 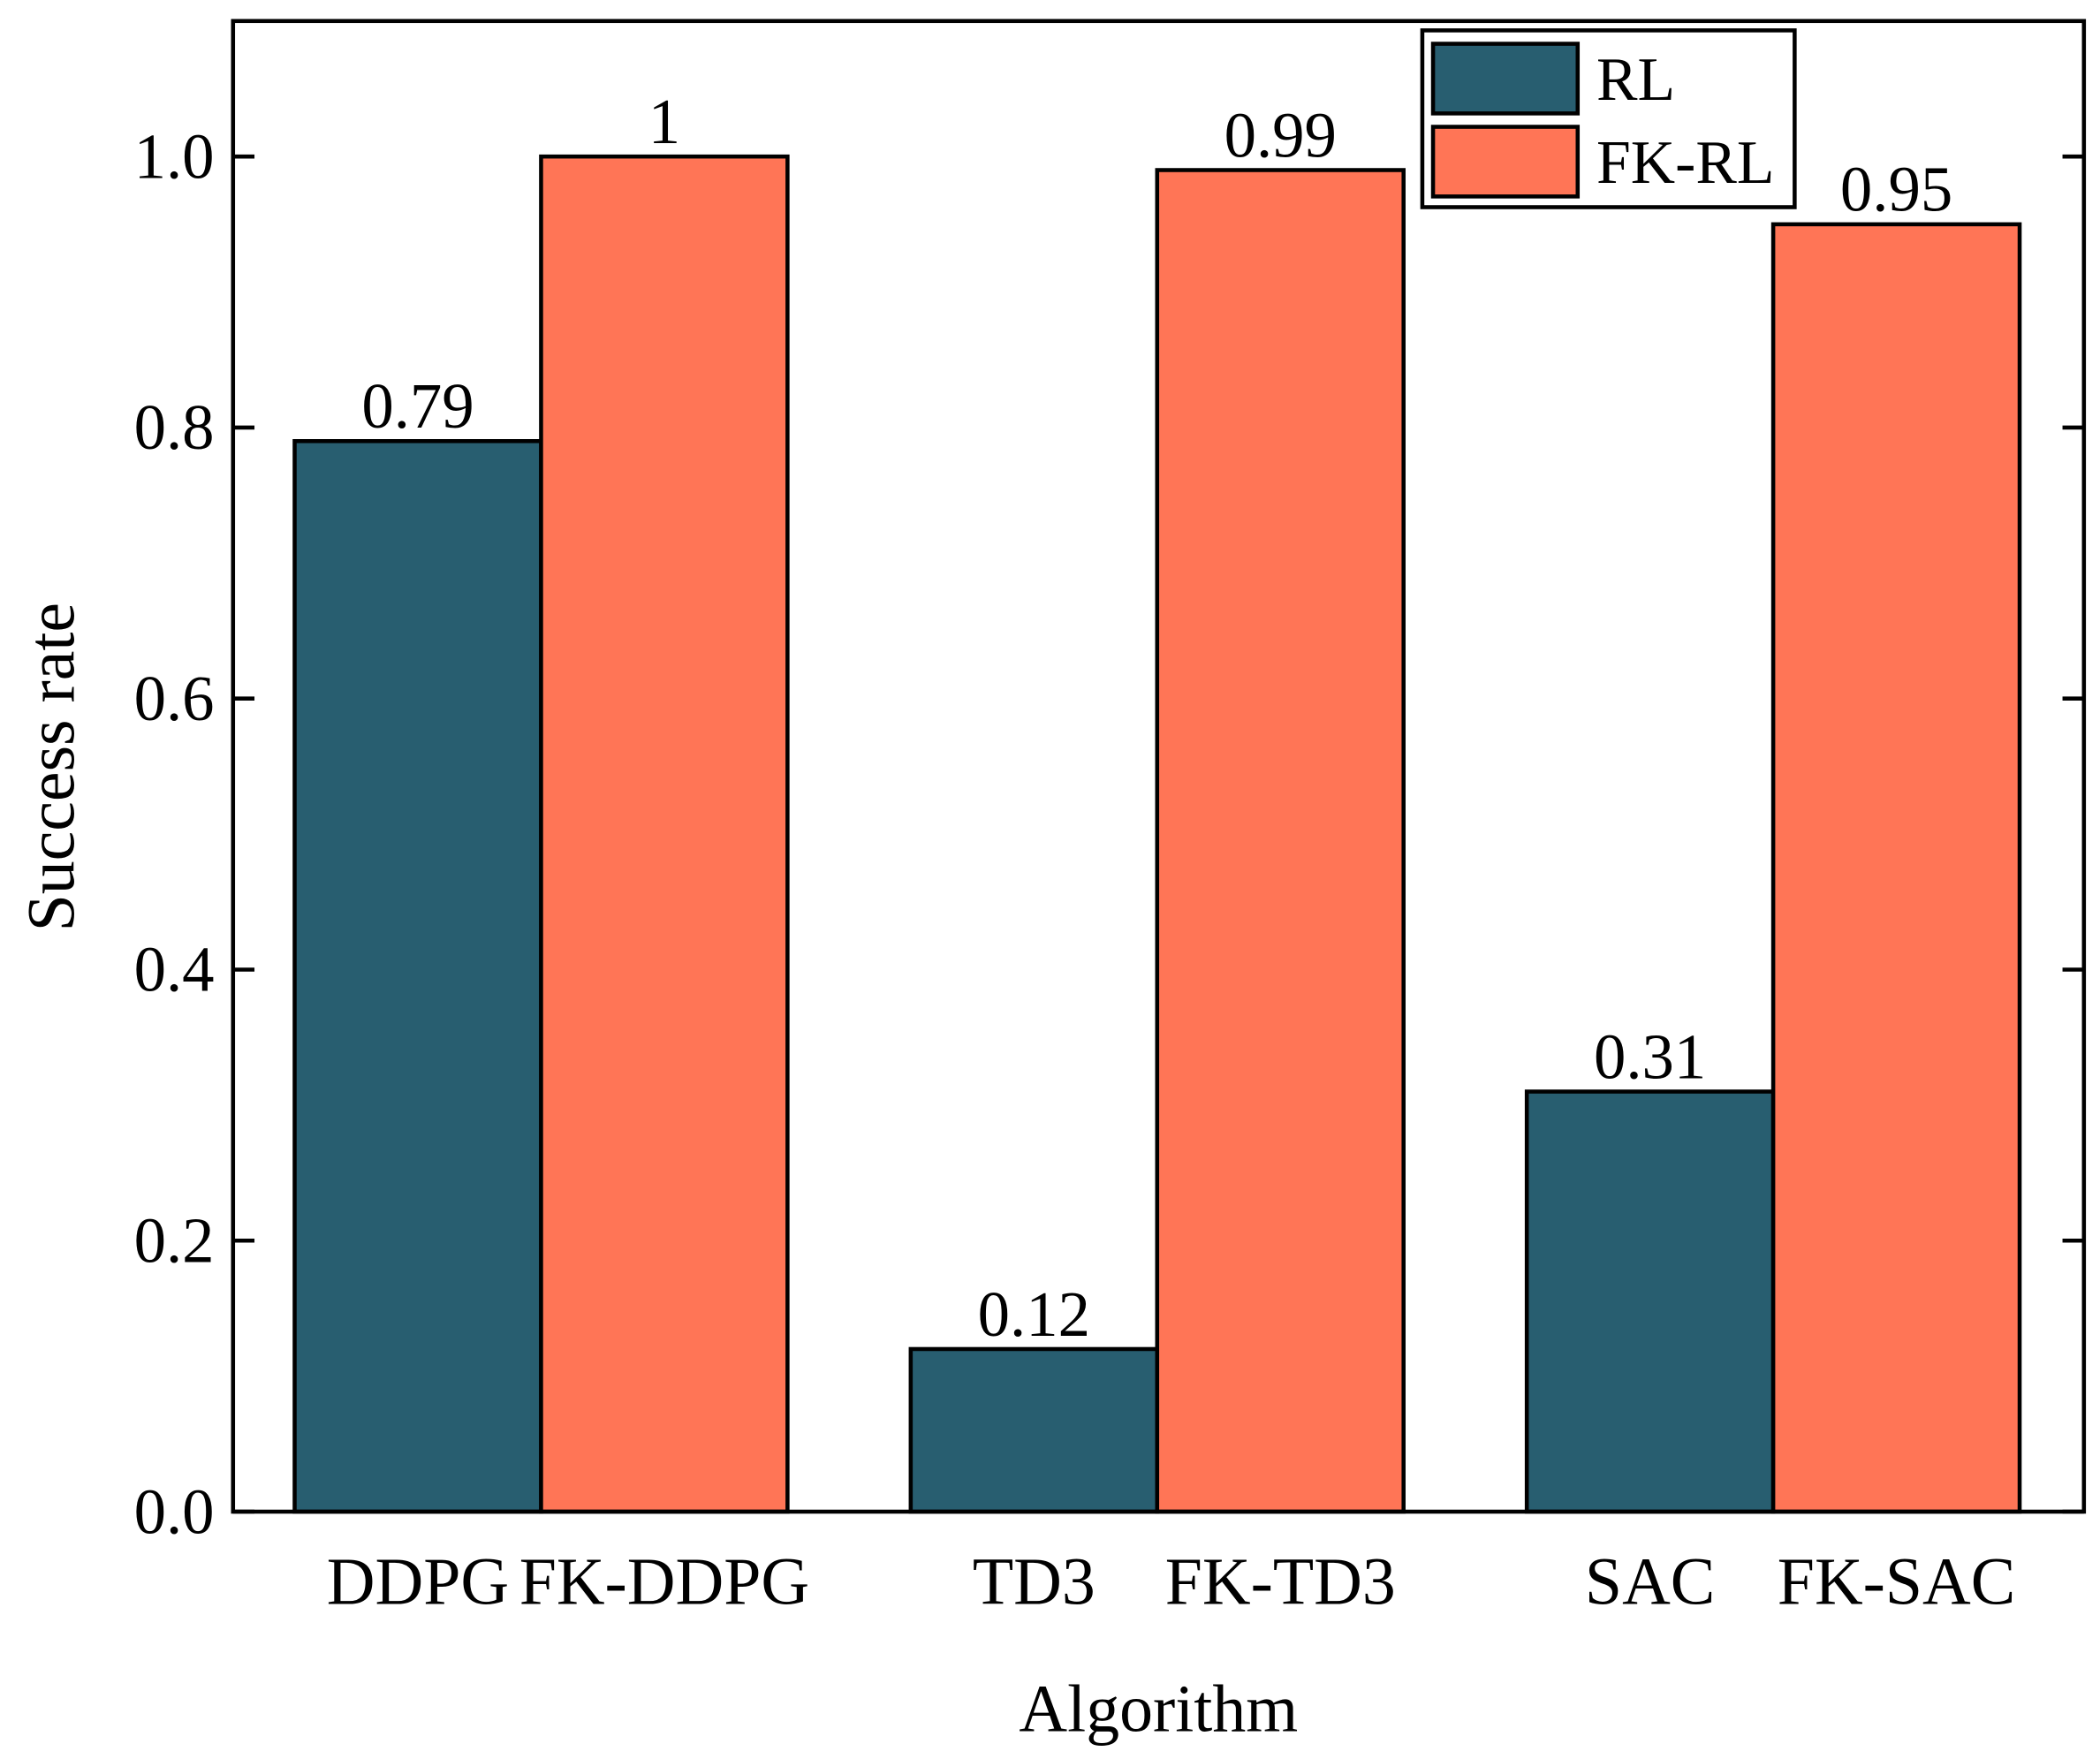 What do you see at coordinates (1158, 1710) in the screenshot?
I see `x-axis-label: Algorithm` at bounding box center [1158, 1710].